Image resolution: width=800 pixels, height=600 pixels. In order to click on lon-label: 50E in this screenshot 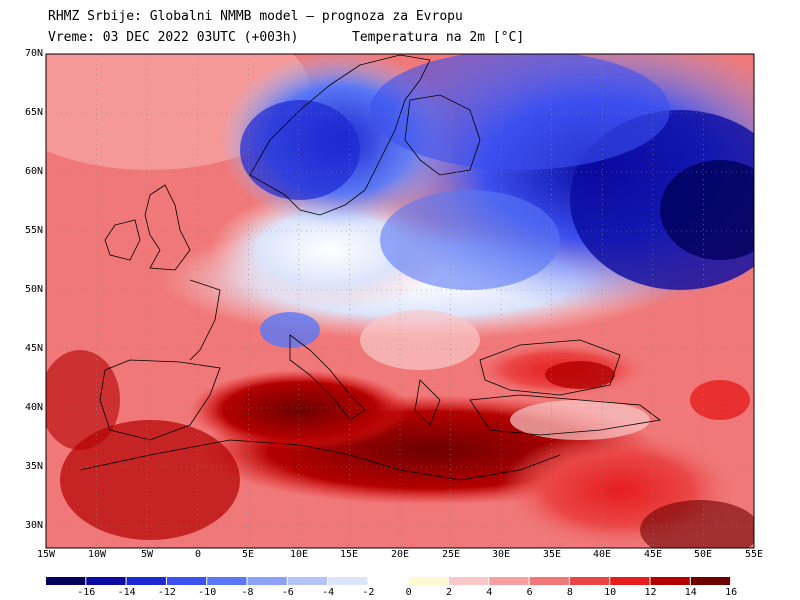, I will do `click(703, 554)`.